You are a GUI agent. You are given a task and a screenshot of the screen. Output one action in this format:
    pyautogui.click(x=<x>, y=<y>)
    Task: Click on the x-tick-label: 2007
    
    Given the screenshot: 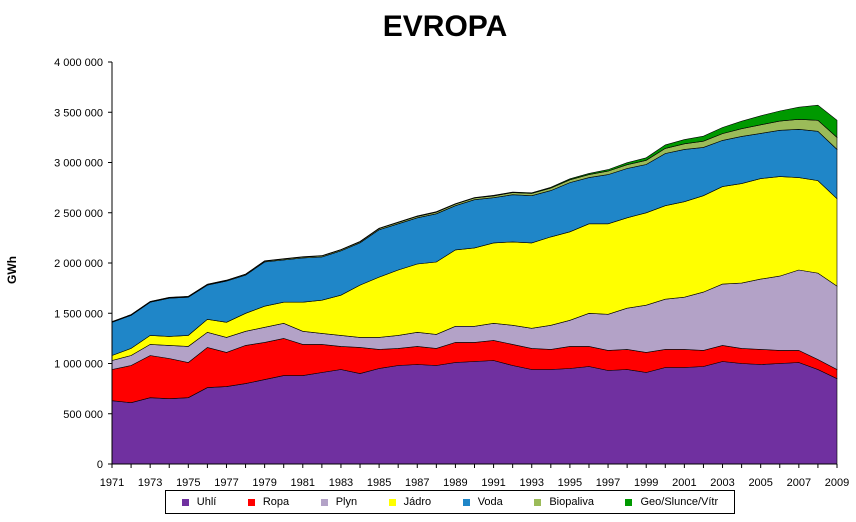 What is the action you would take?
    pyautogui.click(x=799, y=483)
    